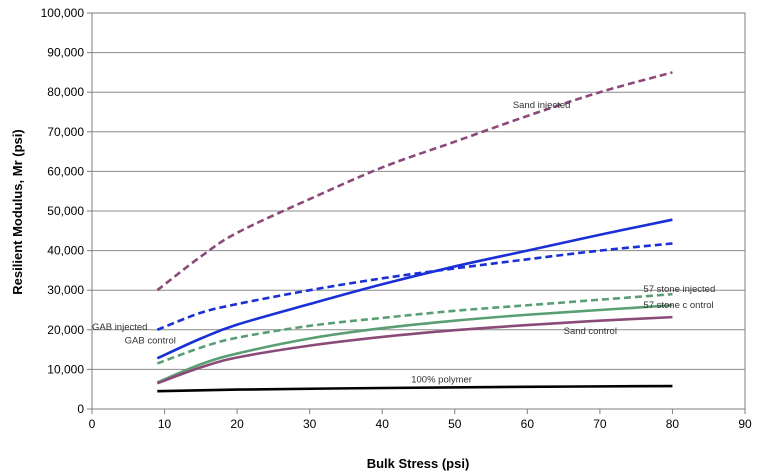 The width and height of the screenshot is (768, 474). I want to click on x-tick-label: 10, so click(165, 424).